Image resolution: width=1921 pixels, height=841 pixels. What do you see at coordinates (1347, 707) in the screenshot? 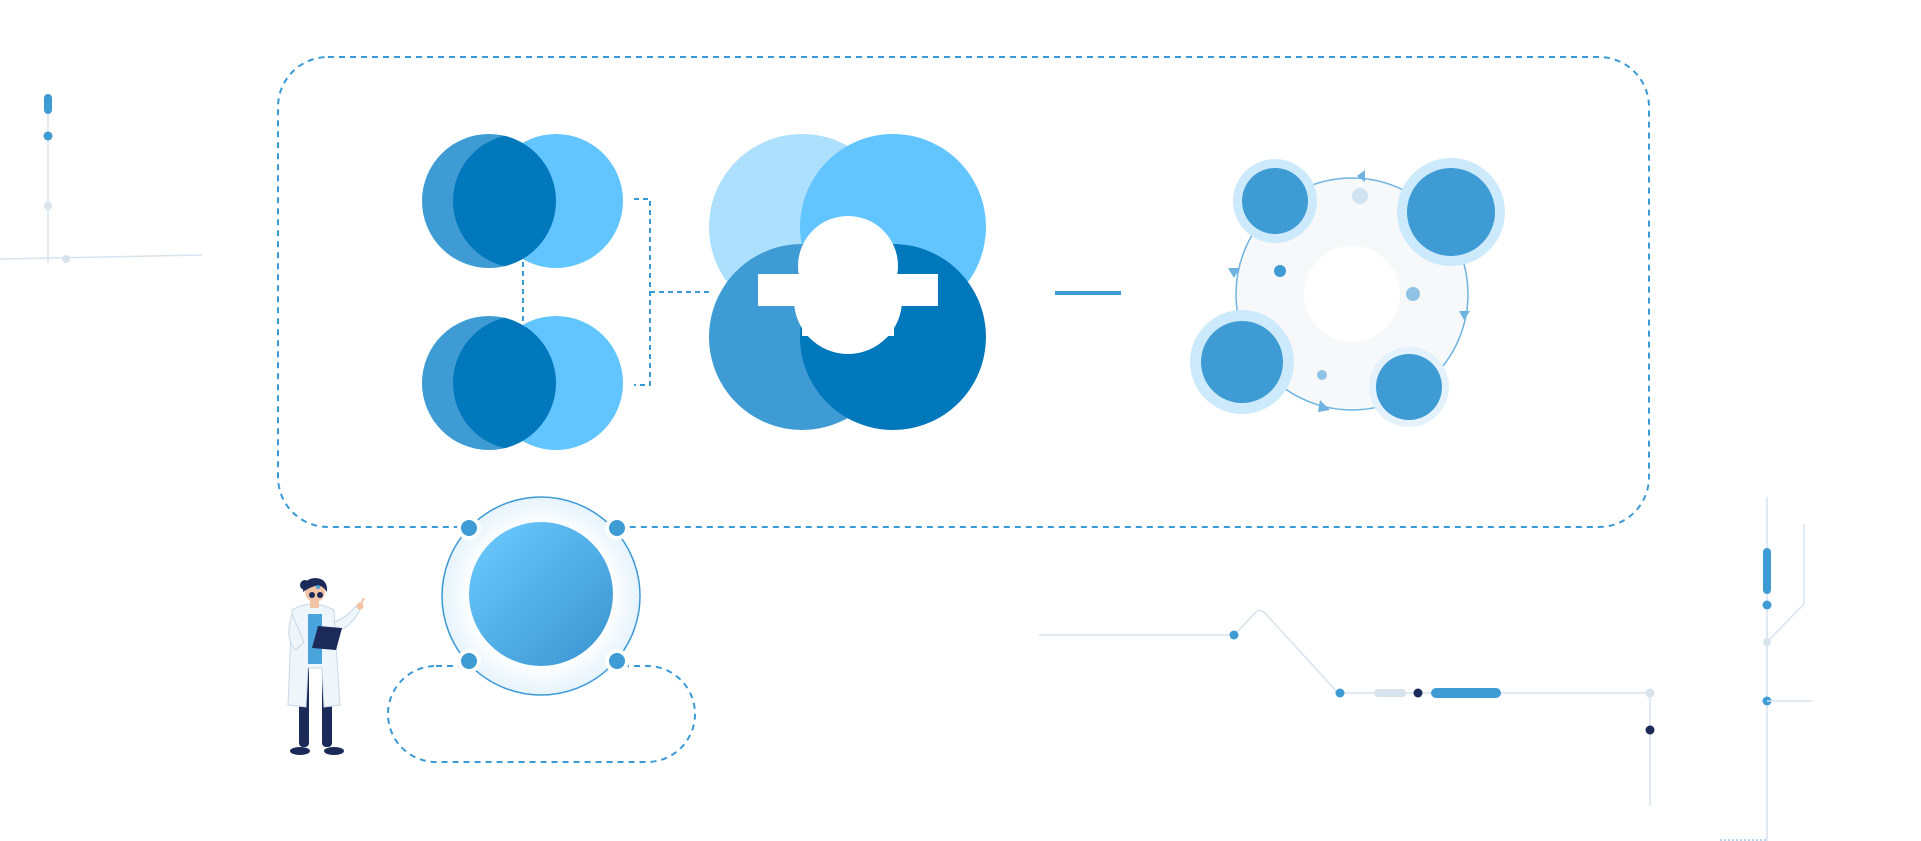
I see `circuit-decor` at bounding box center [1347, 707].